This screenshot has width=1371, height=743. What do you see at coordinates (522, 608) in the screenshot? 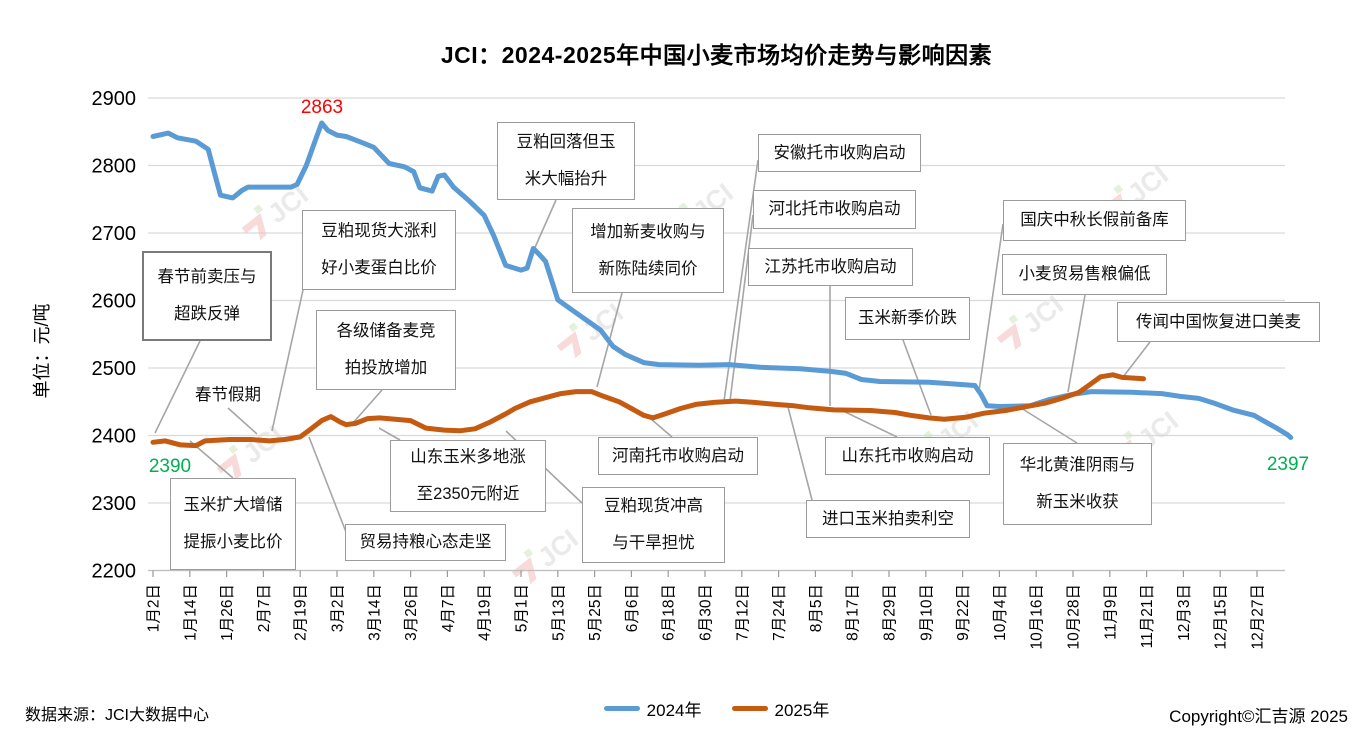
I see `x-tick-label: 5月1日` at bounding box center [522, 608].